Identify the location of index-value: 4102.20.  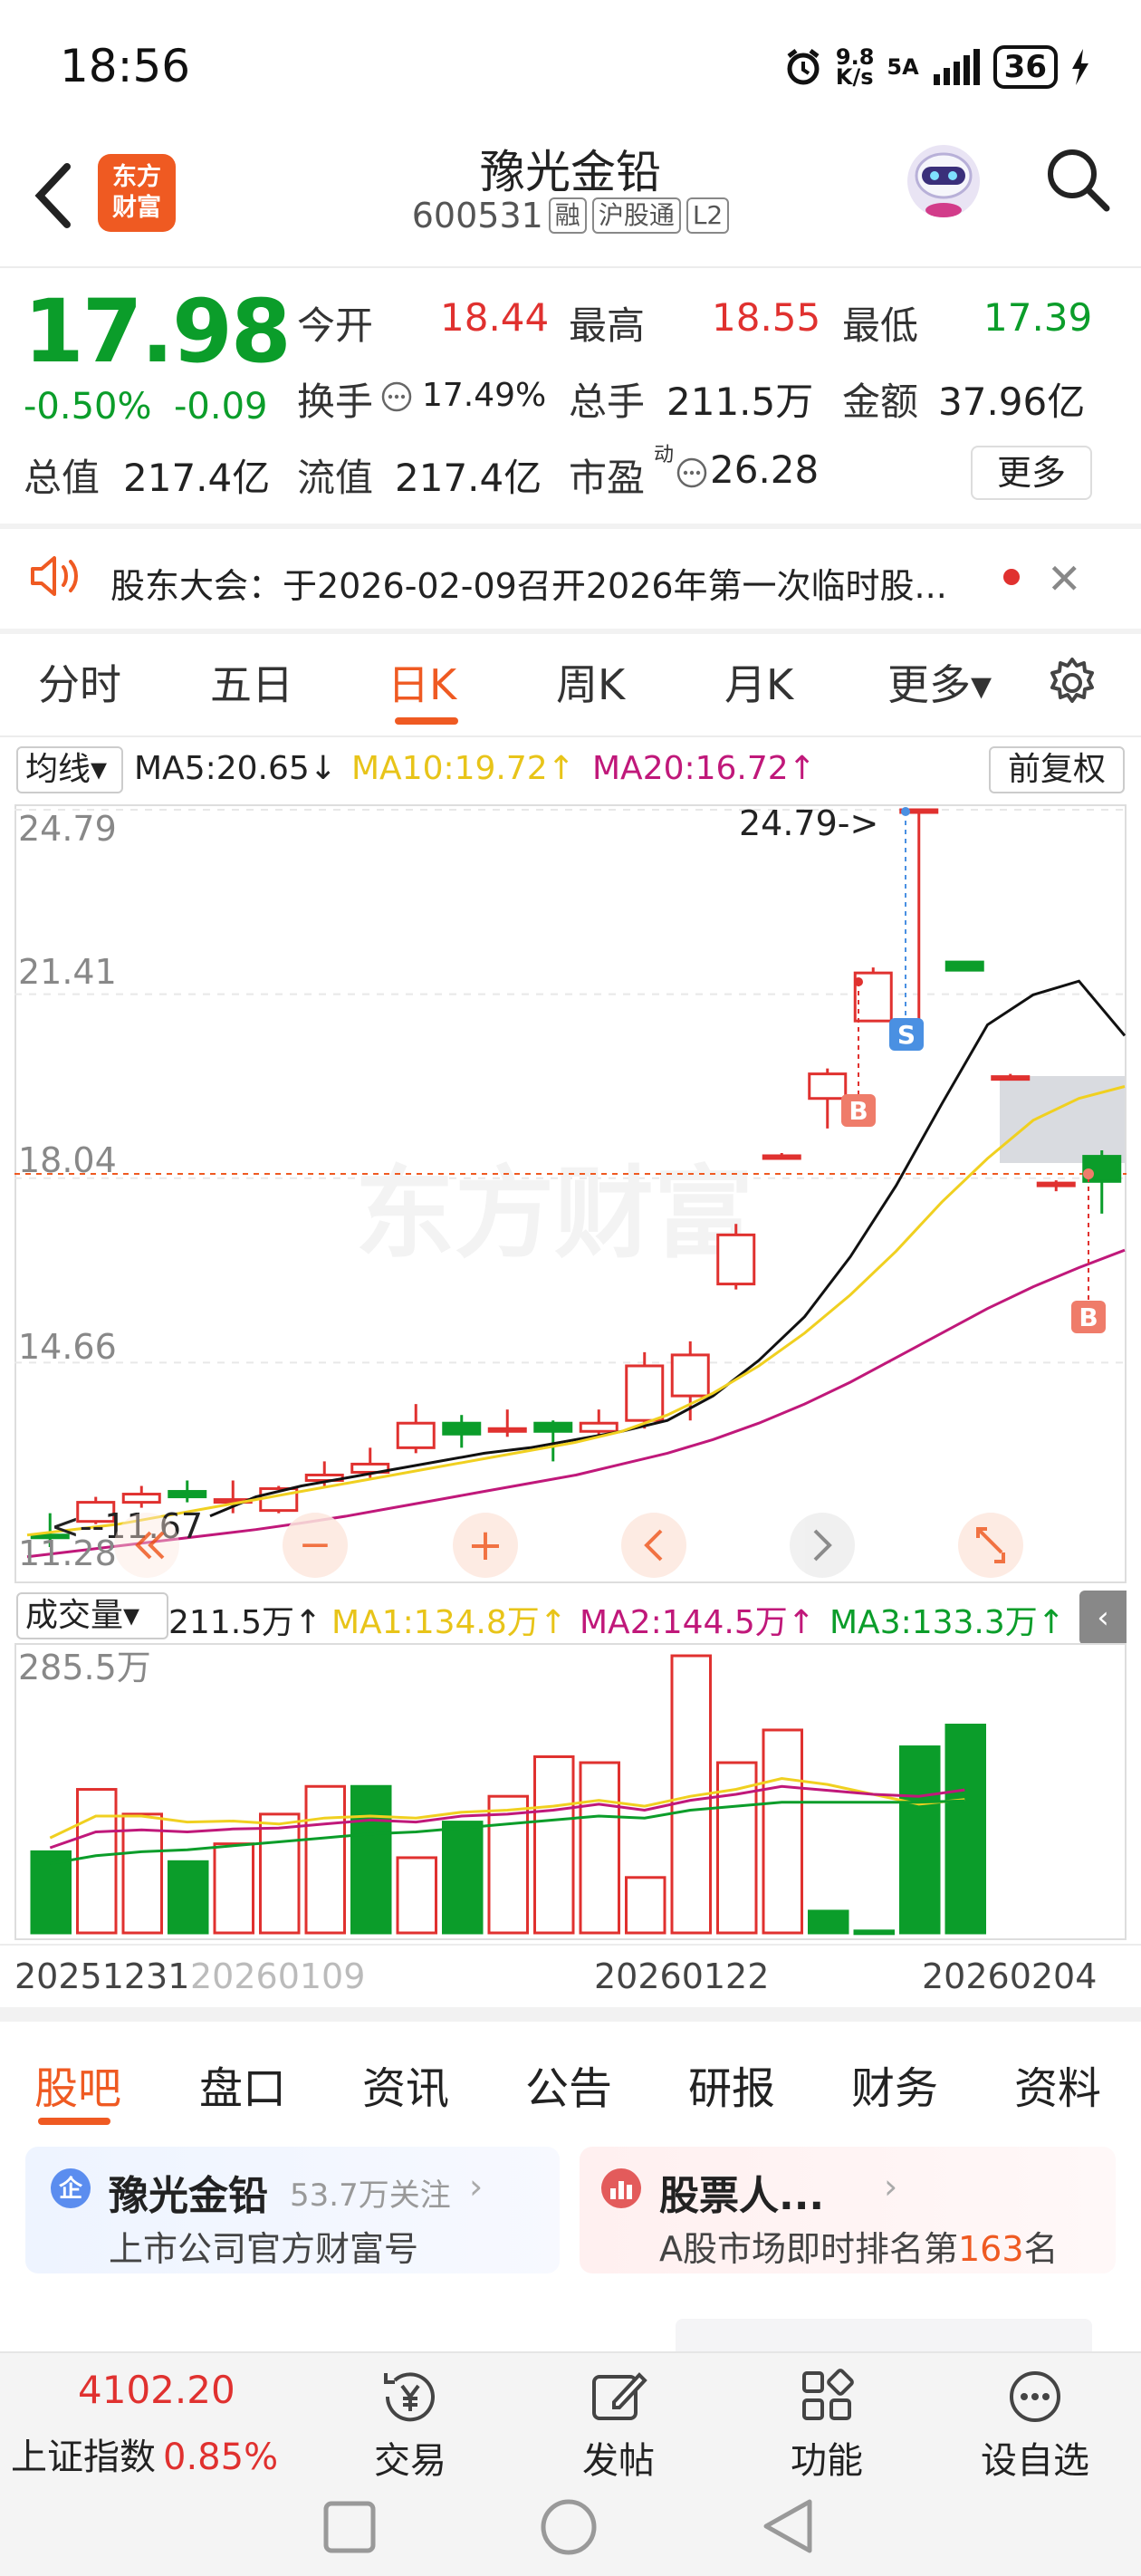
(156, 2390).